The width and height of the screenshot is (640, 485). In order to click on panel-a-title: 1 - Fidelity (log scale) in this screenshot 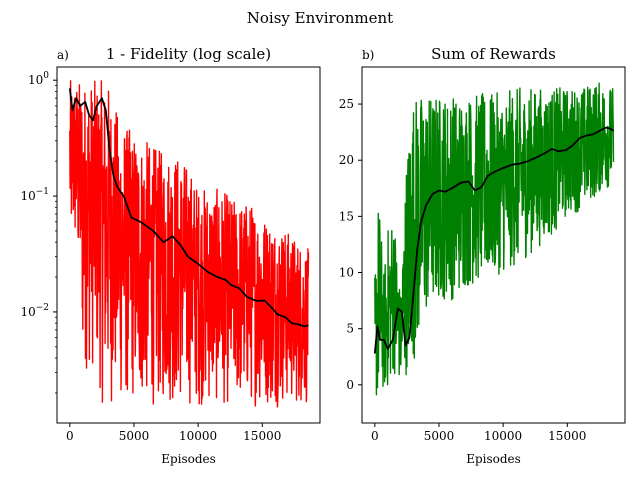, I will do `click(188, 54)`.